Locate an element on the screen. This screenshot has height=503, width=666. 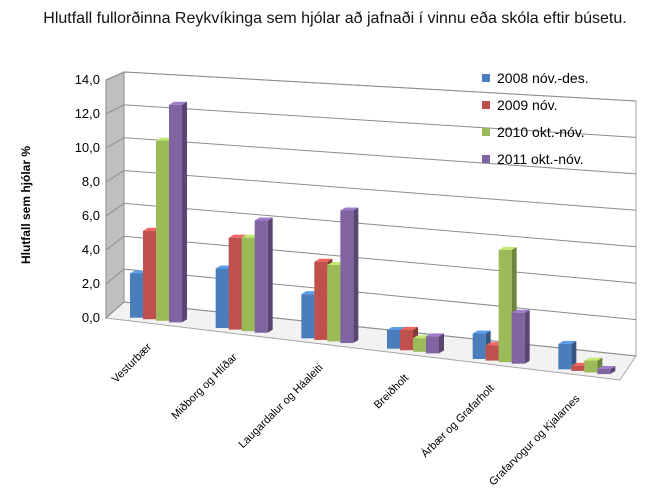
x-tick-label: Miðborg og Hlíðar is located at coordinates (204, 386).